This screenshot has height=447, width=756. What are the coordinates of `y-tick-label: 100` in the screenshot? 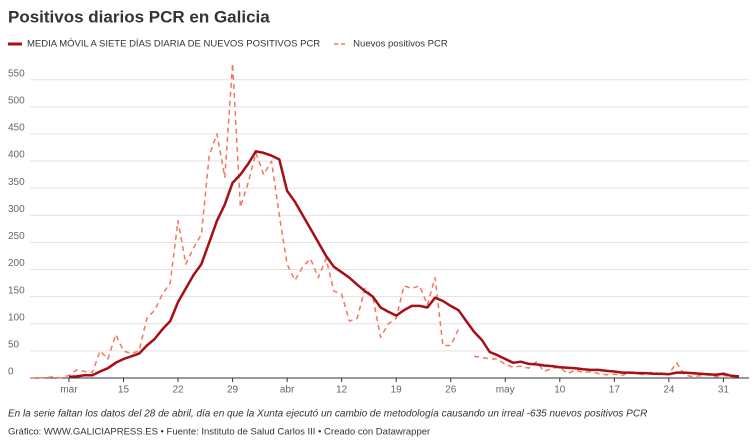 It's located at (16, 317).